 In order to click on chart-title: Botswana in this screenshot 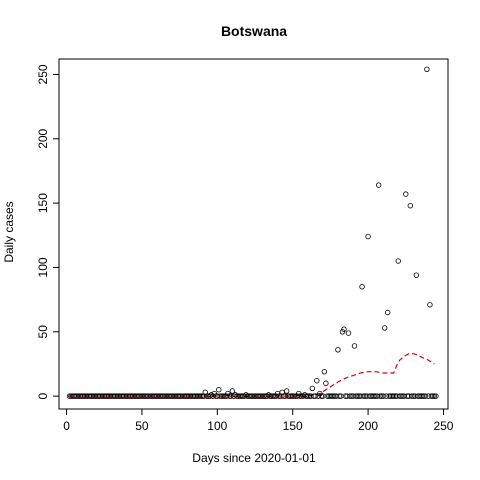, I will do `click(254, 31)`.